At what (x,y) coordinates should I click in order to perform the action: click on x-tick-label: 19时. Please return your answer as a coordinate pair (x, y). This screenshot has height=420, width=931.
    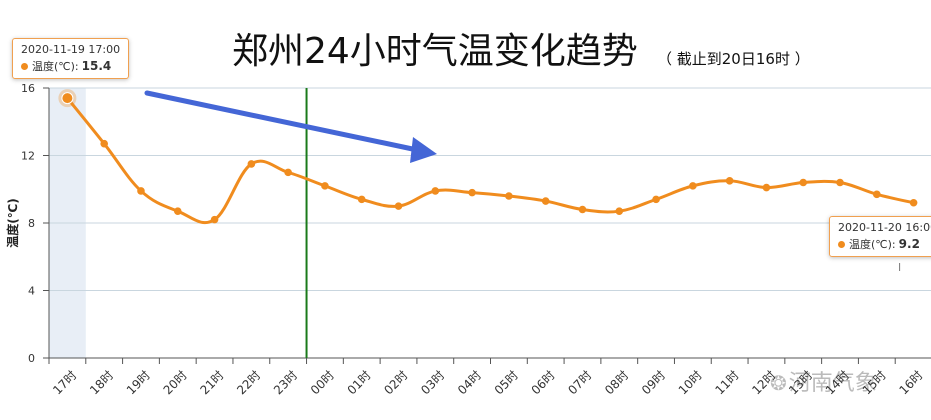
    Looking at the image, I should click on (138, 382).